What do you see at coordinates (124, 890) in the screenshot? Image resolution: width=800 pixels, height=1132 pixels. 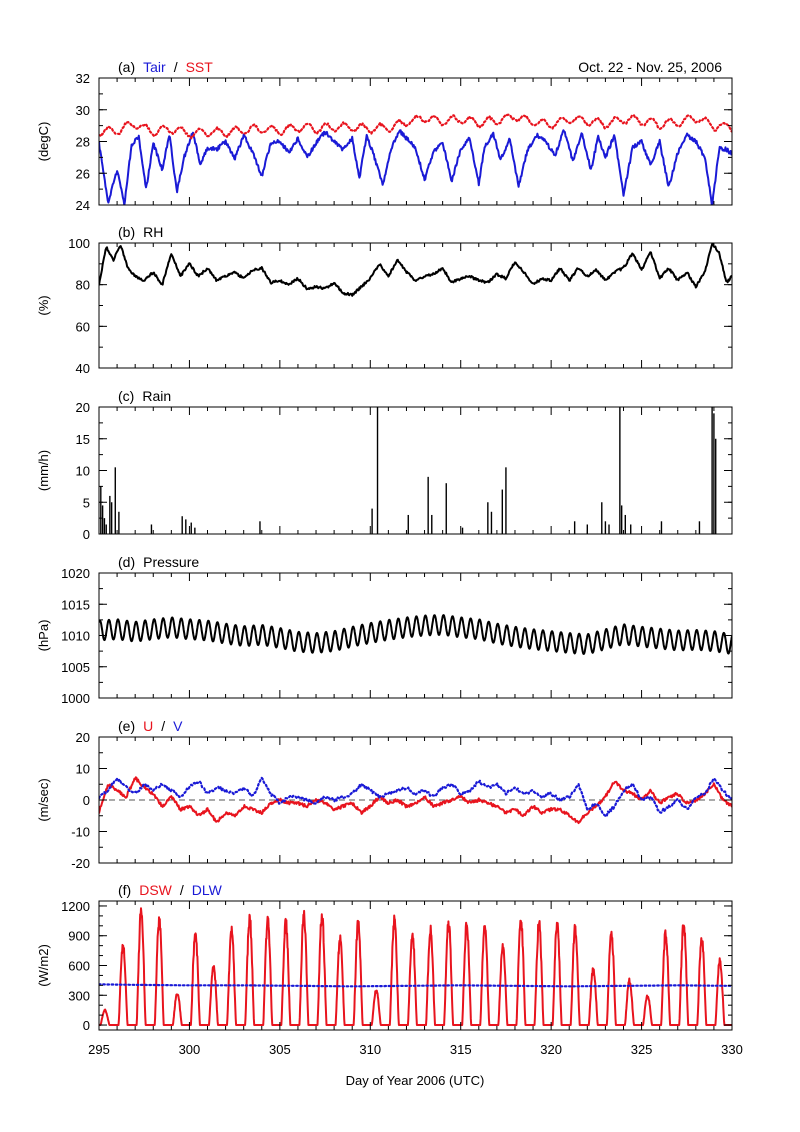 I see `panel-tag: (f)` at bounding box center [124, 890].